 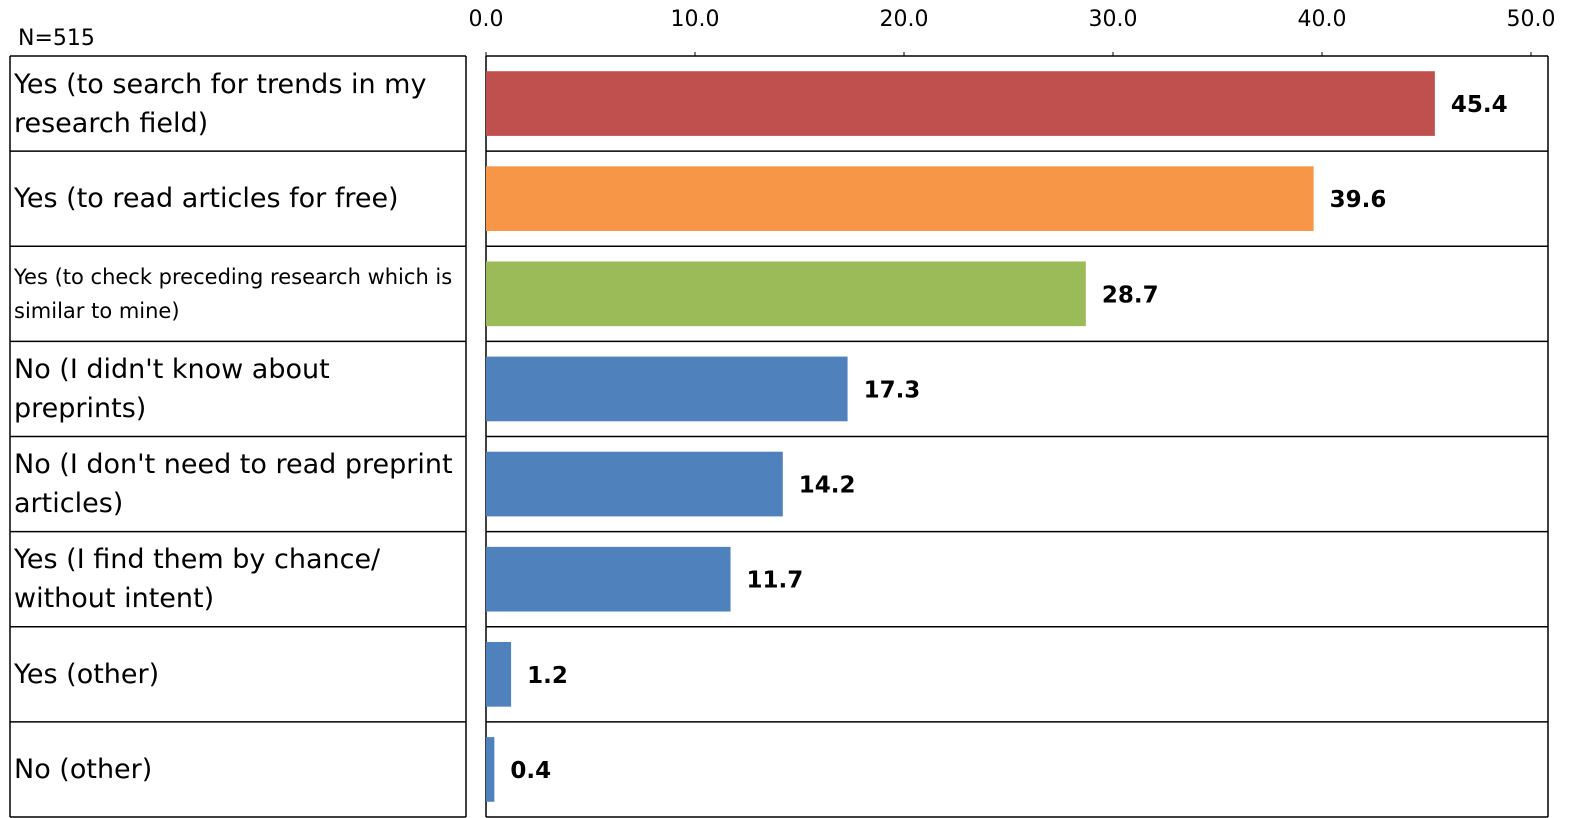 I want to click on value-label: 14.2, so click(x=827, y=486).